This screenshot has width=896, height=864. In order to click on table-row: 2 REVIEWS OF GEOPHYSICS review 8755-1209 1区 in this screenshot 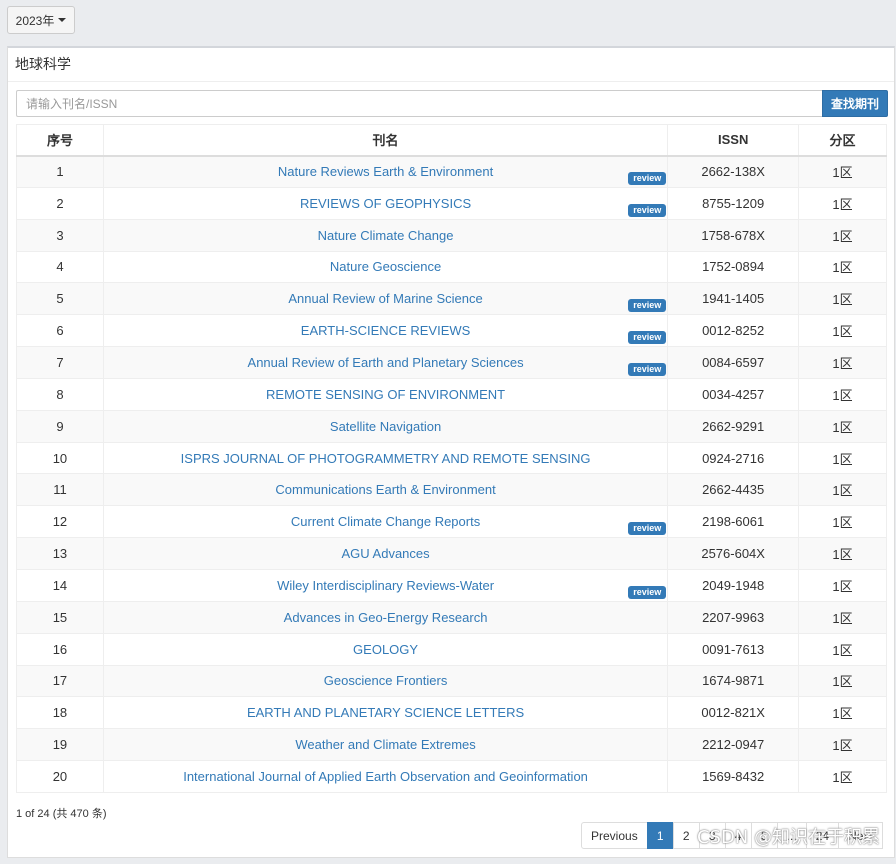, I will do `click(451, 203)`.